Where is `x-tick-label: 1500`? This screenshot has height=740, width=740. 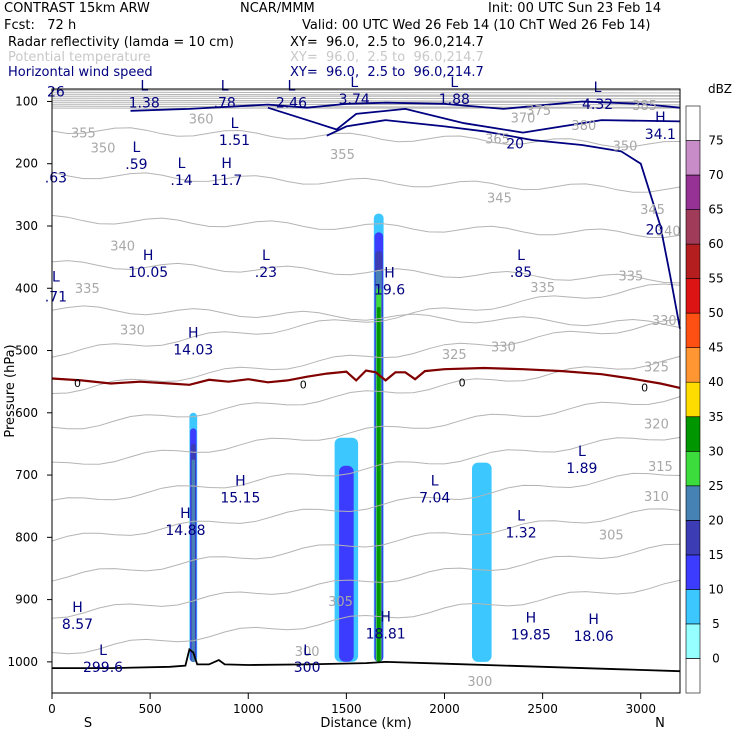
x-tick-label: 1500 is located at coordinates (346, 709).